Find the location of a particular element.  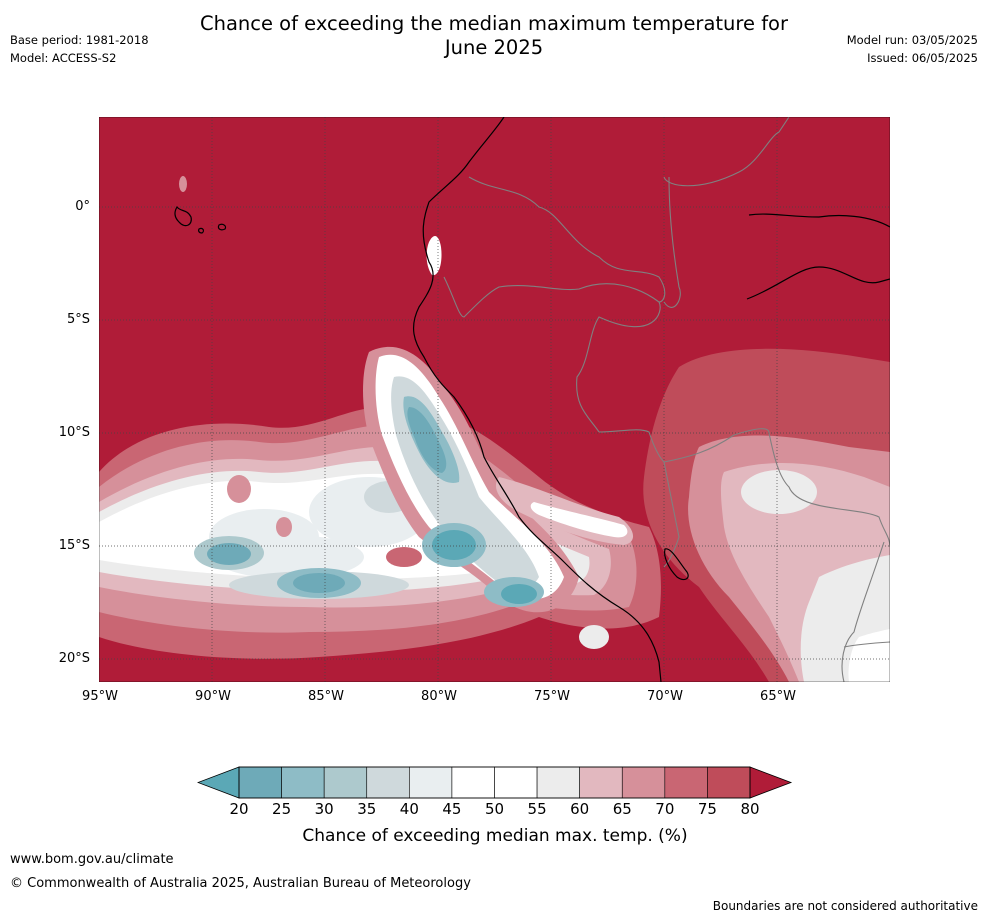

colorbar-high-arrow is located at coordinates (771, 782).